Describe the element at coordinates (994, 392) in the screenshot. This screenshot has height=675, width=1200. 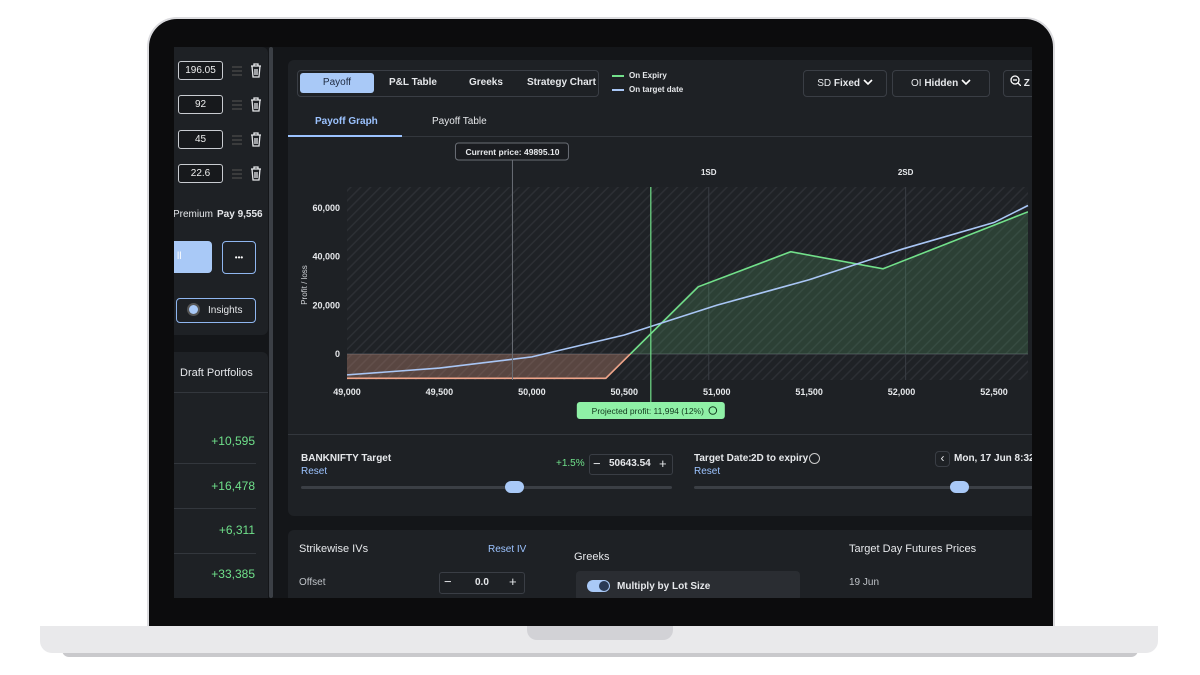
I see `x-tick-label: 52,500` at that location.